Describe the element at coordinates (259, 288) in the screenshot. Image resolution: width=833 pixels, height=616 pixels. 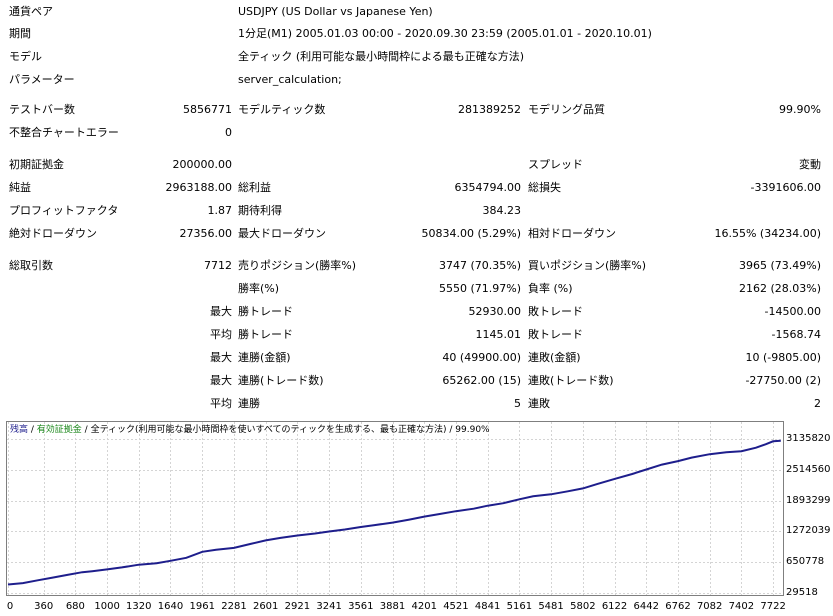
I see `win-rate-label: 勝率(%)` at that location.